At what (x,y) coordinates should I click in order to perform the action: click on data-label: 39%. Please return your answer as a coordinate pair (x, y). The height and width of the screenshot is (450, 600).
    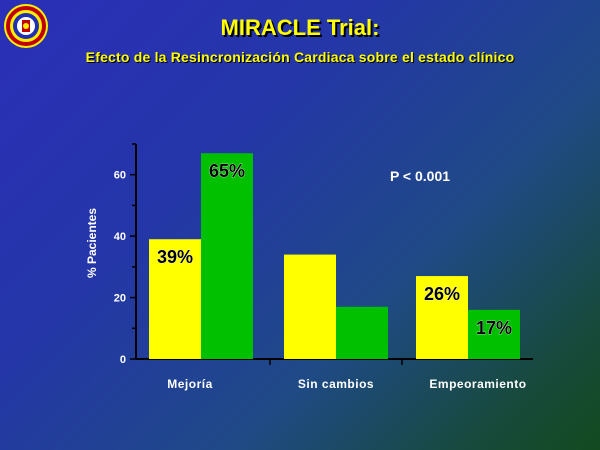
    Looking at the image, I should click on (175, 257).